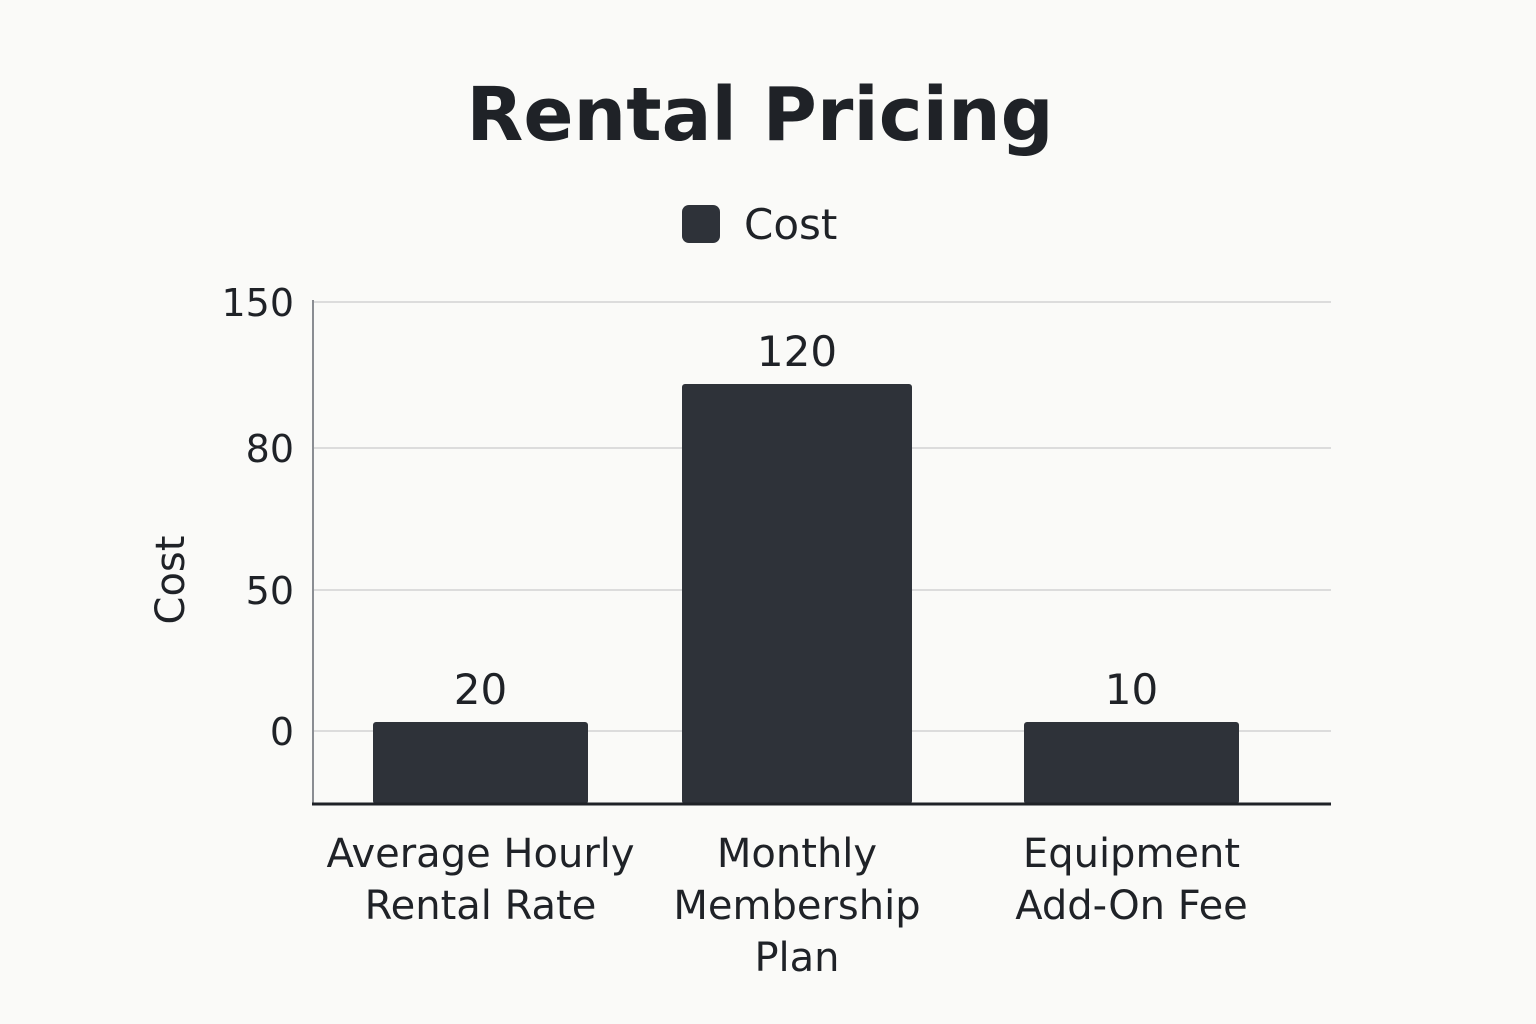 The width and height of the screenshot is (1536, 1024). Describe the element at coordinates (481, 906) in the screenshot. I see `x-category-label: Rental Rate` at that location.